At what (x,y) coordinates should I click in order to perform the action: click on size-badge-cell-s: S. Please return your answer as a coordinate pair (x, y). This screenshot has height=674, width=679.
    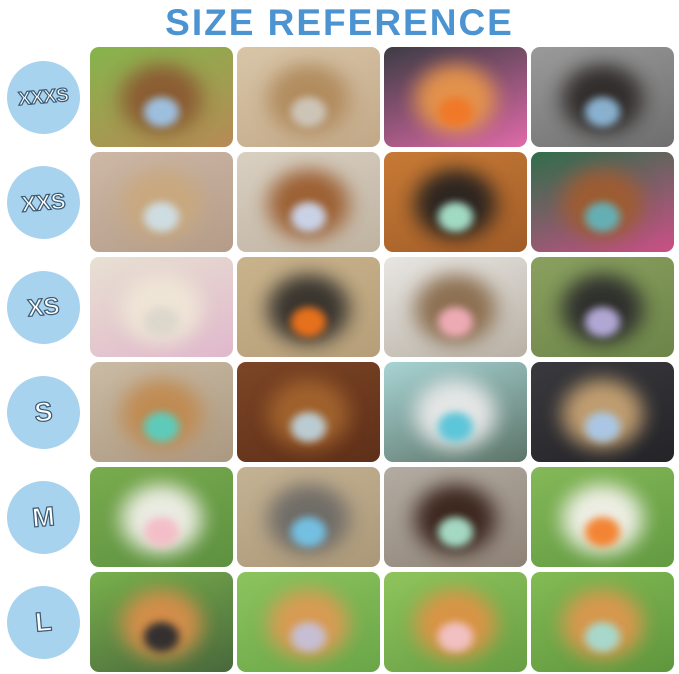
    Looking at the image, I should click on (43, 412).